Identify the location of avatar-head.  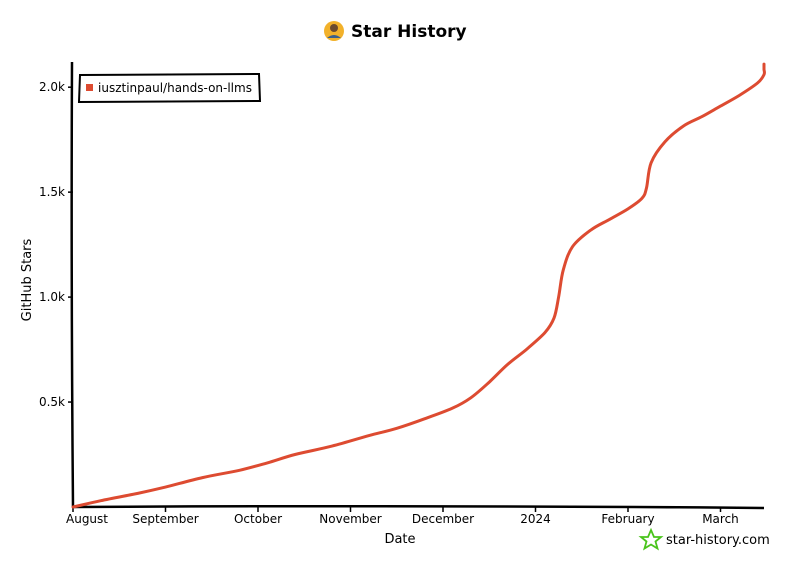
(334, 28).